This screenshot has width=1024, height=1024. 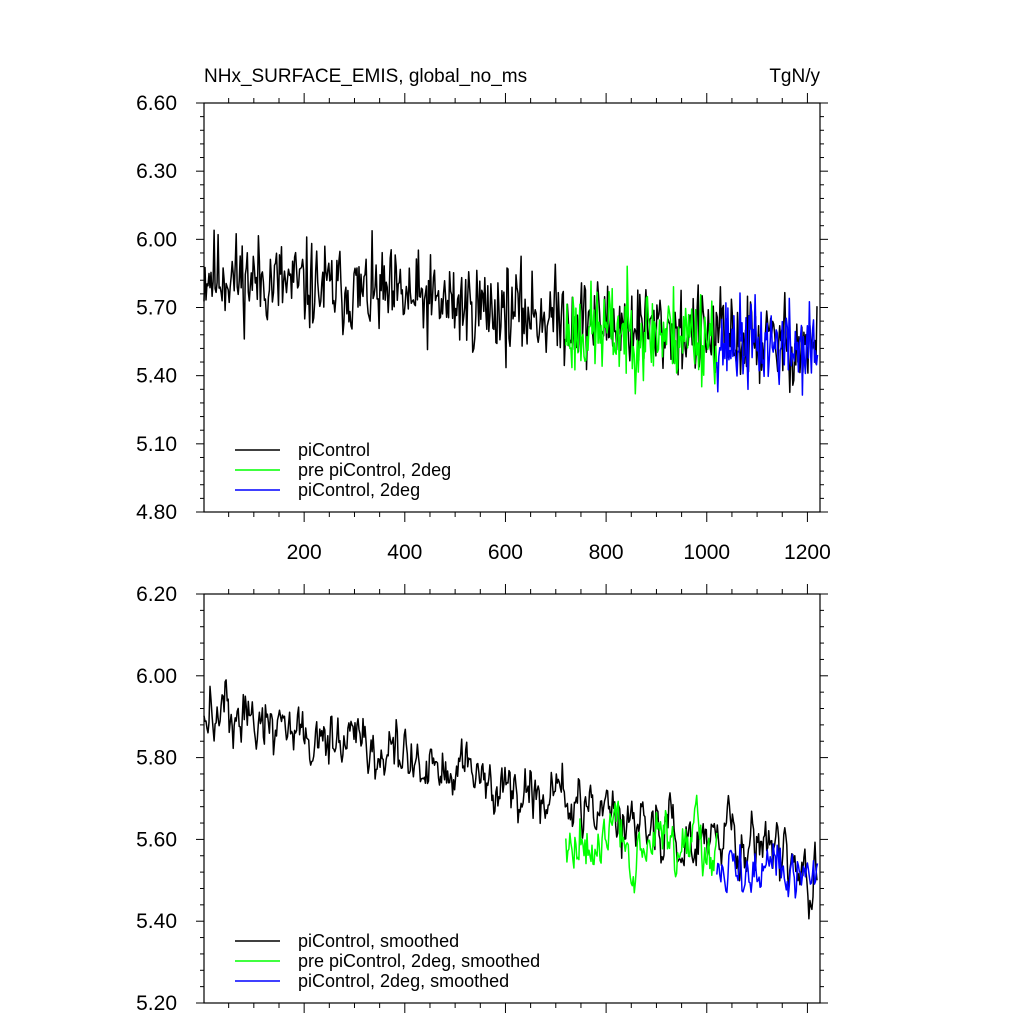 What do you see at coordinates (156, 594) in the screenshot?
I see `y-tick-label: 6.20` at bounding box center [156, 594].